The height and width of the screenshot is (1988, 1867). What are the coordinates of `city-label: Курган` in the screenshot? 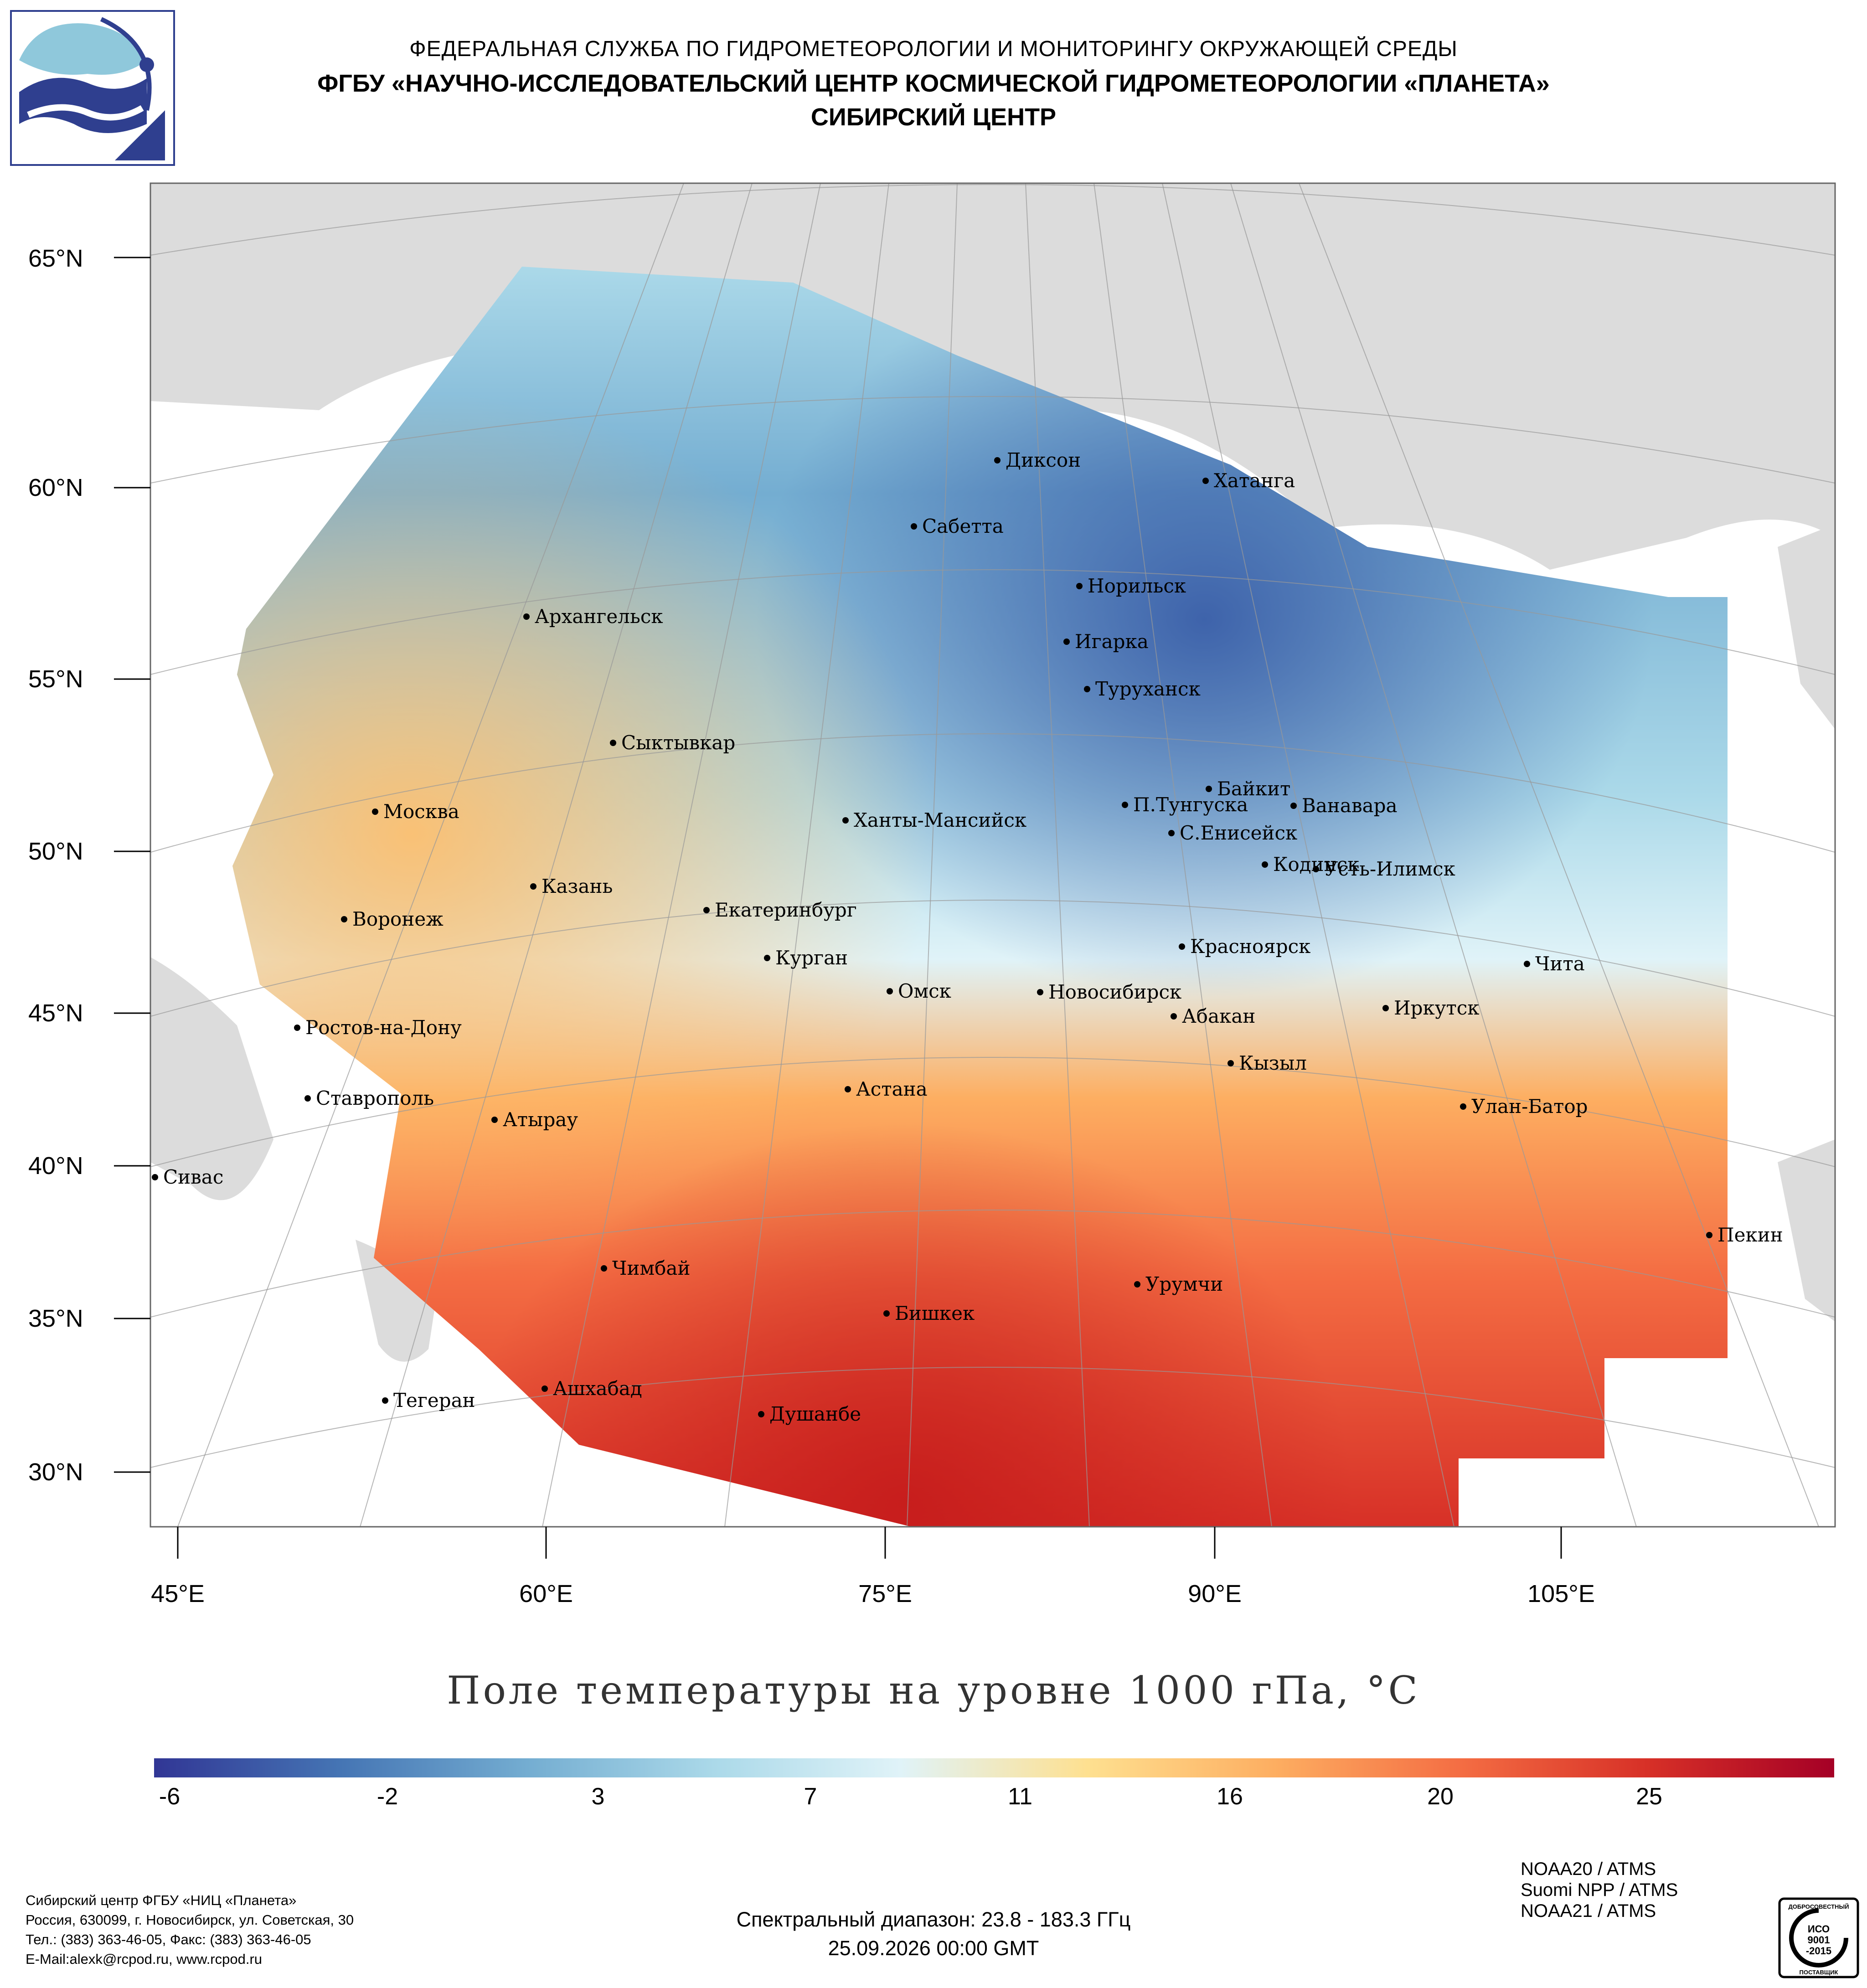 It's located at (811, 958).